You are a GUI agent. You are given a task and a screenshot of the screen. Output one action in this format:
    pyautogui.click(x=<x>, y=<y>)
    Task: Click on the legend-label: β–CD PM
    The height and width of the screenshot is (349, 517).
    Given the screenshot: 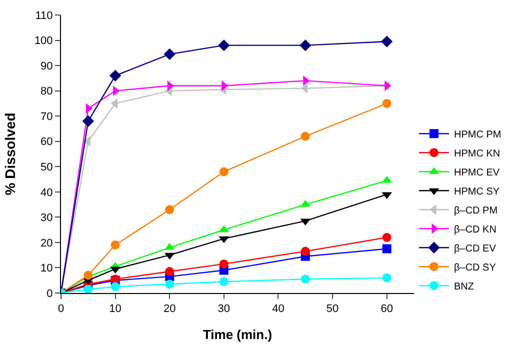 What is the action you would take?
    pyautogui.click(x=476, y=211)
    